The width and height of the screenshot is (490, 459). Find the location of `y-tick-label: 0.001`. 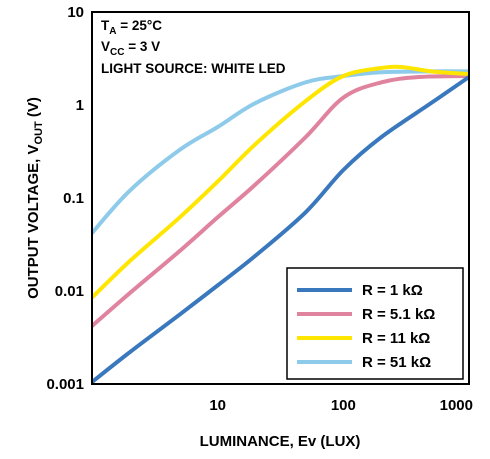

y-tick-label: 0.001 is located at coordinates (65, 384).